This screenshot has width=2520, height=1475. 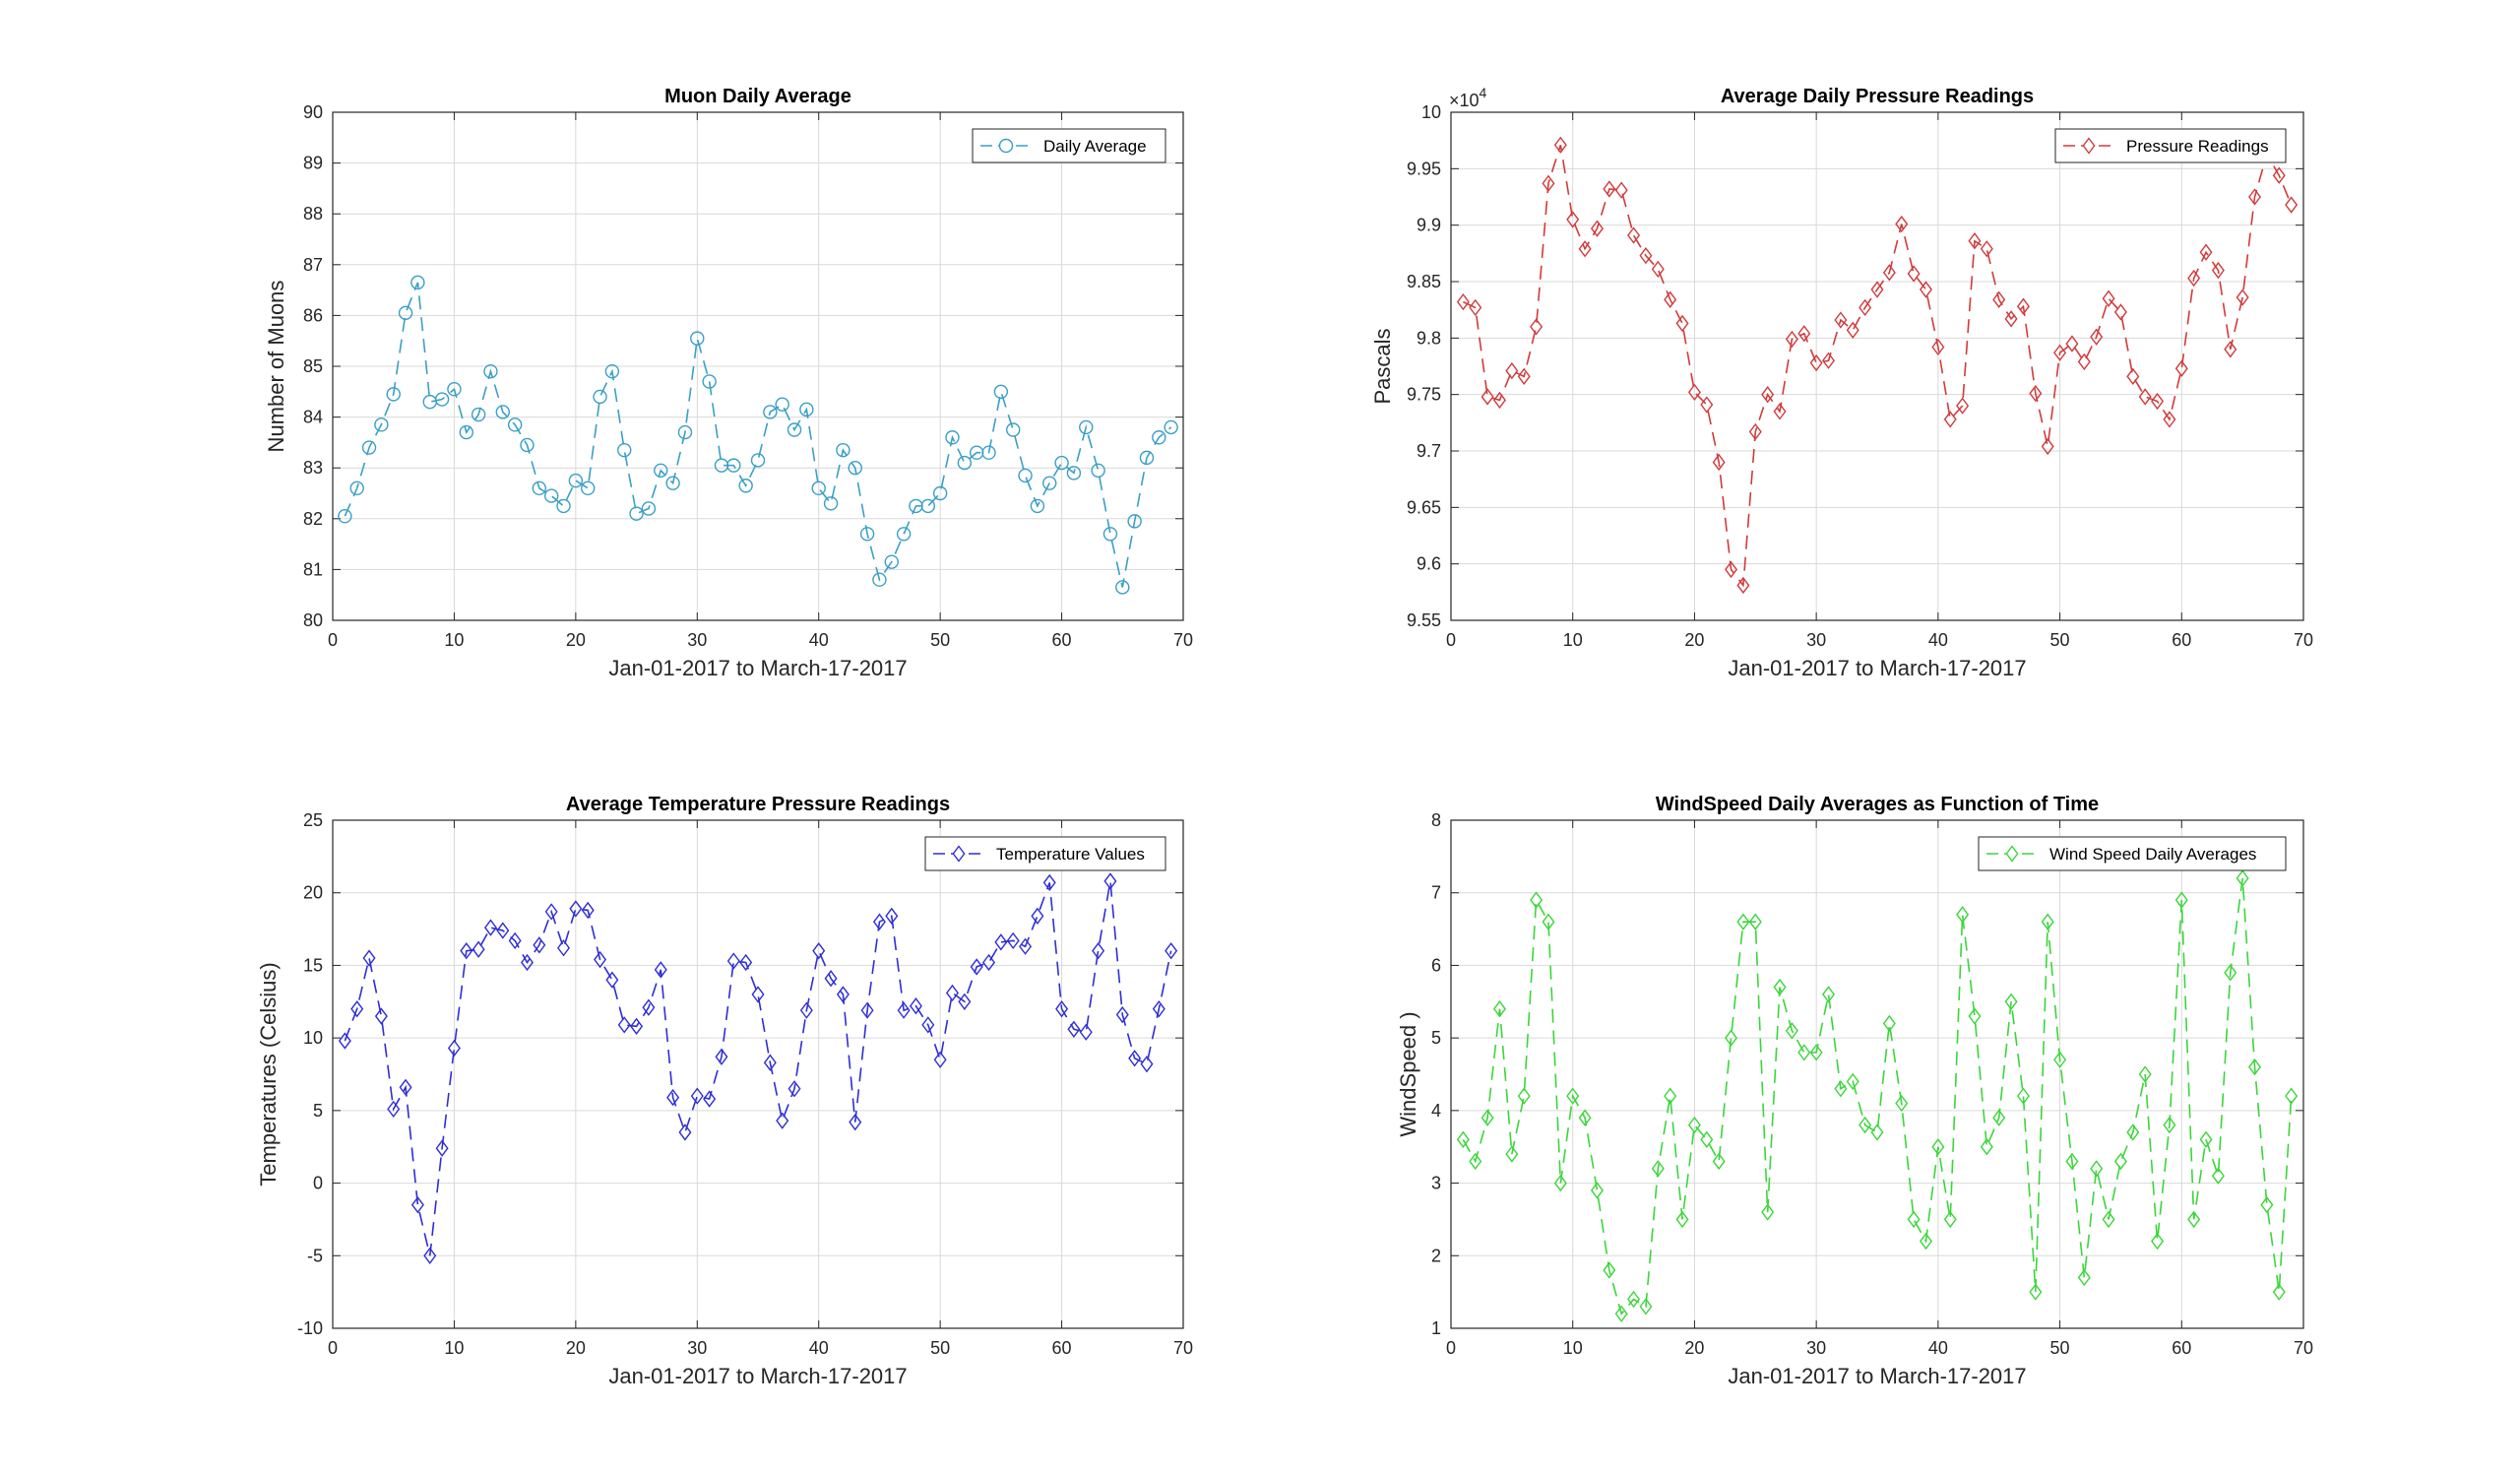 I want to click on y-tick-label: 4, so click(x=1436, y=1111).